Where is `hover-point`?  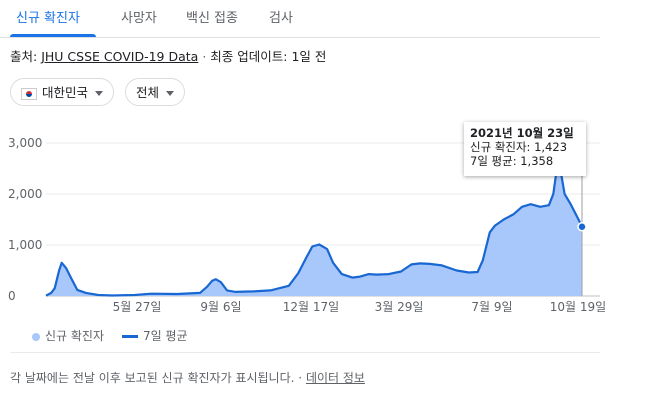 hover-point is located at coordinates (582, 226).